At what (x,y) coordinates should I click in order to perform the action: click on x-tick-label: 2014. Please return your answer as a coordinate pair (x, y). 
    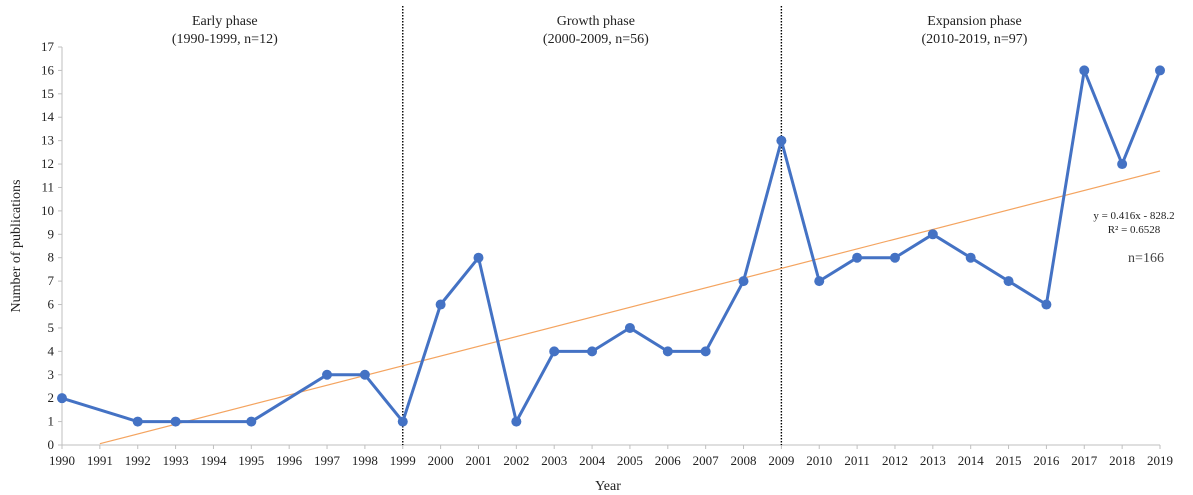
    Looking at the image, I should click on (971, 460).